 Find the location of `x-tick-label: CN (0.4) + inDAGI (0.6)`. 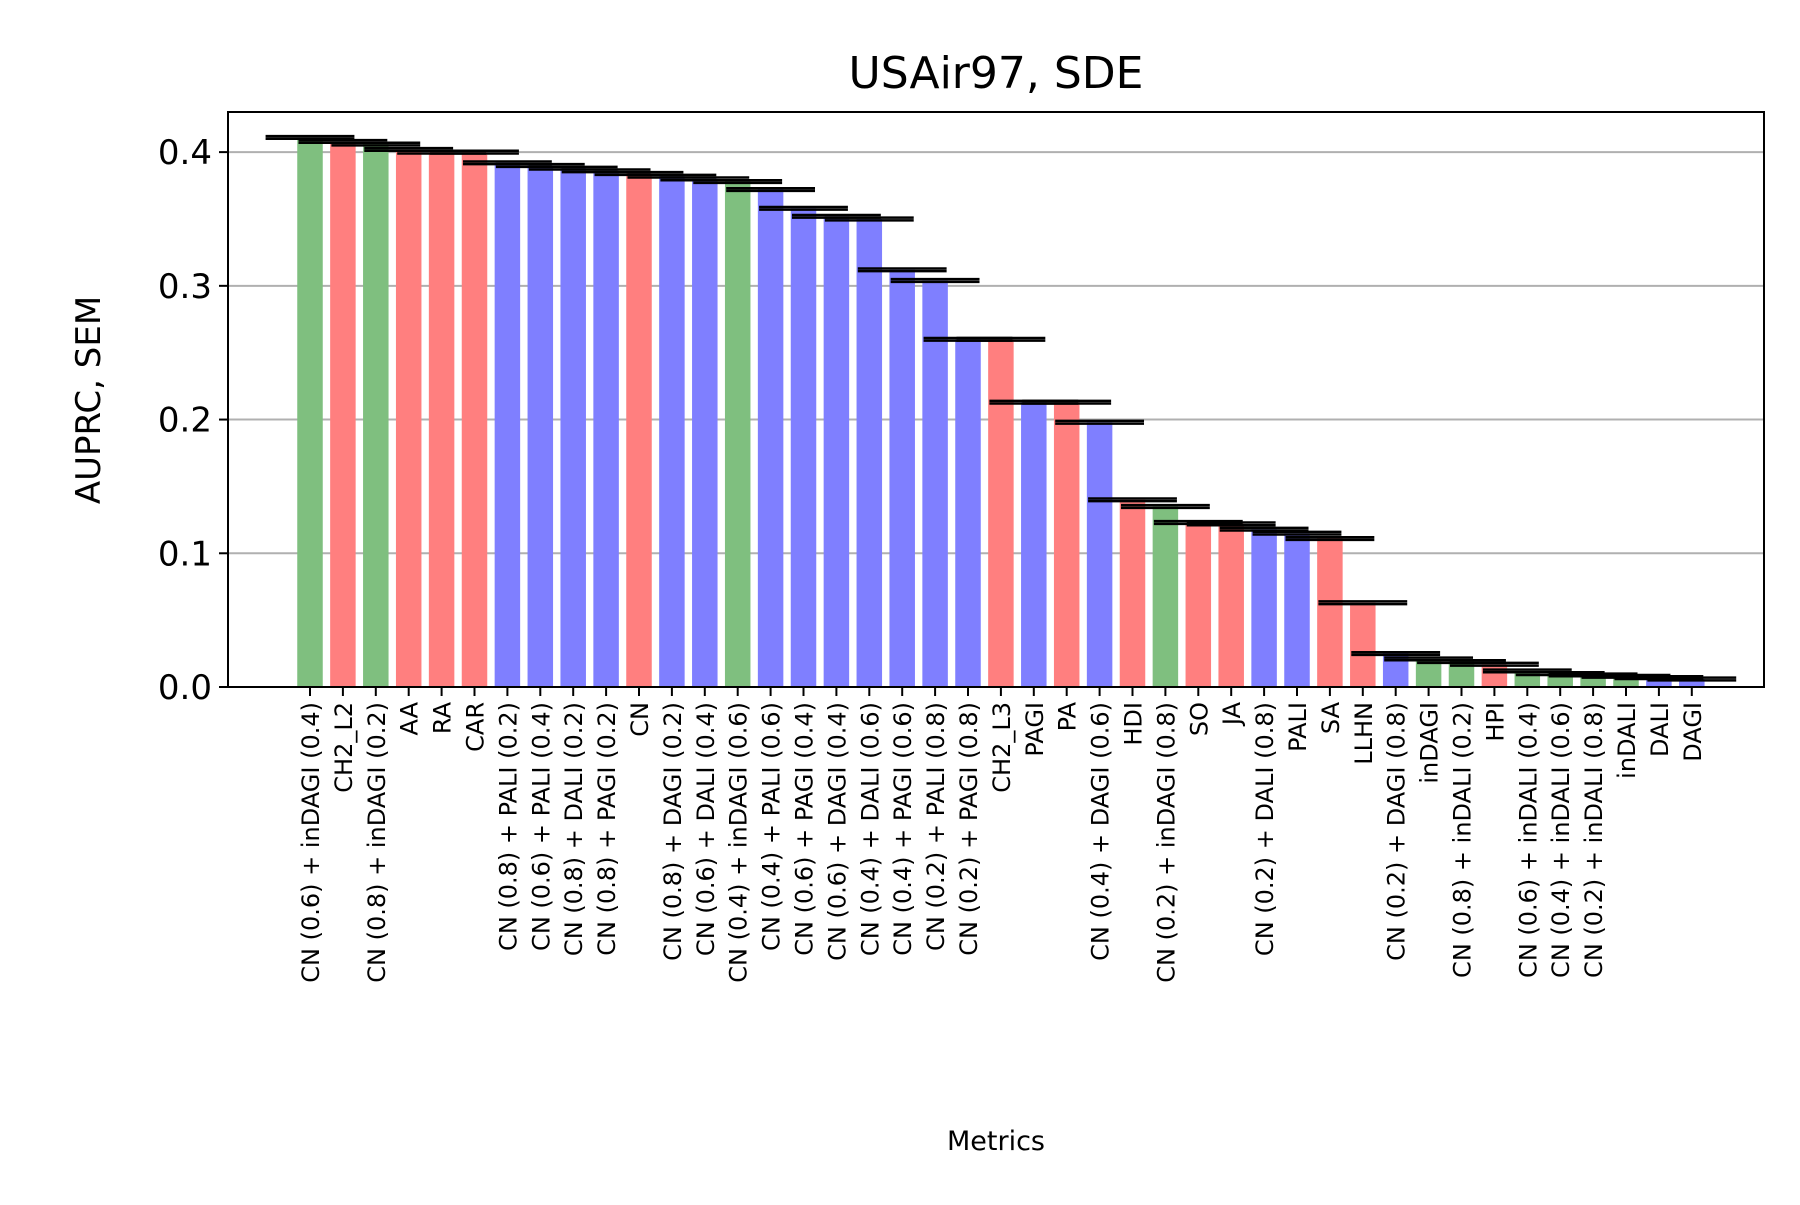

x-tick-label: CN (0.4) + inDAGI (0.6) is located at coordinates (739, 842).